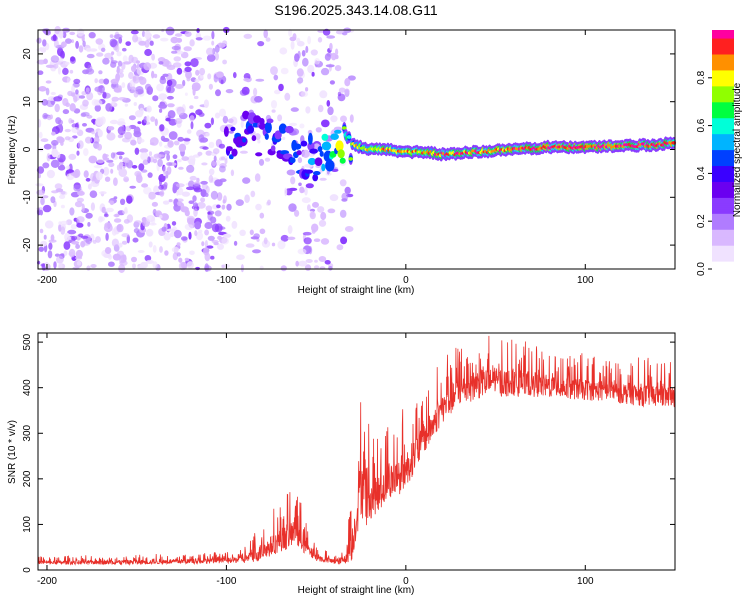 This screenshot has width=750, height=600. What do you see at coordinates (701, 173) in the screenshot?
I see `colorbar-tick-label: 0.4` at bounding box center [701, 173].